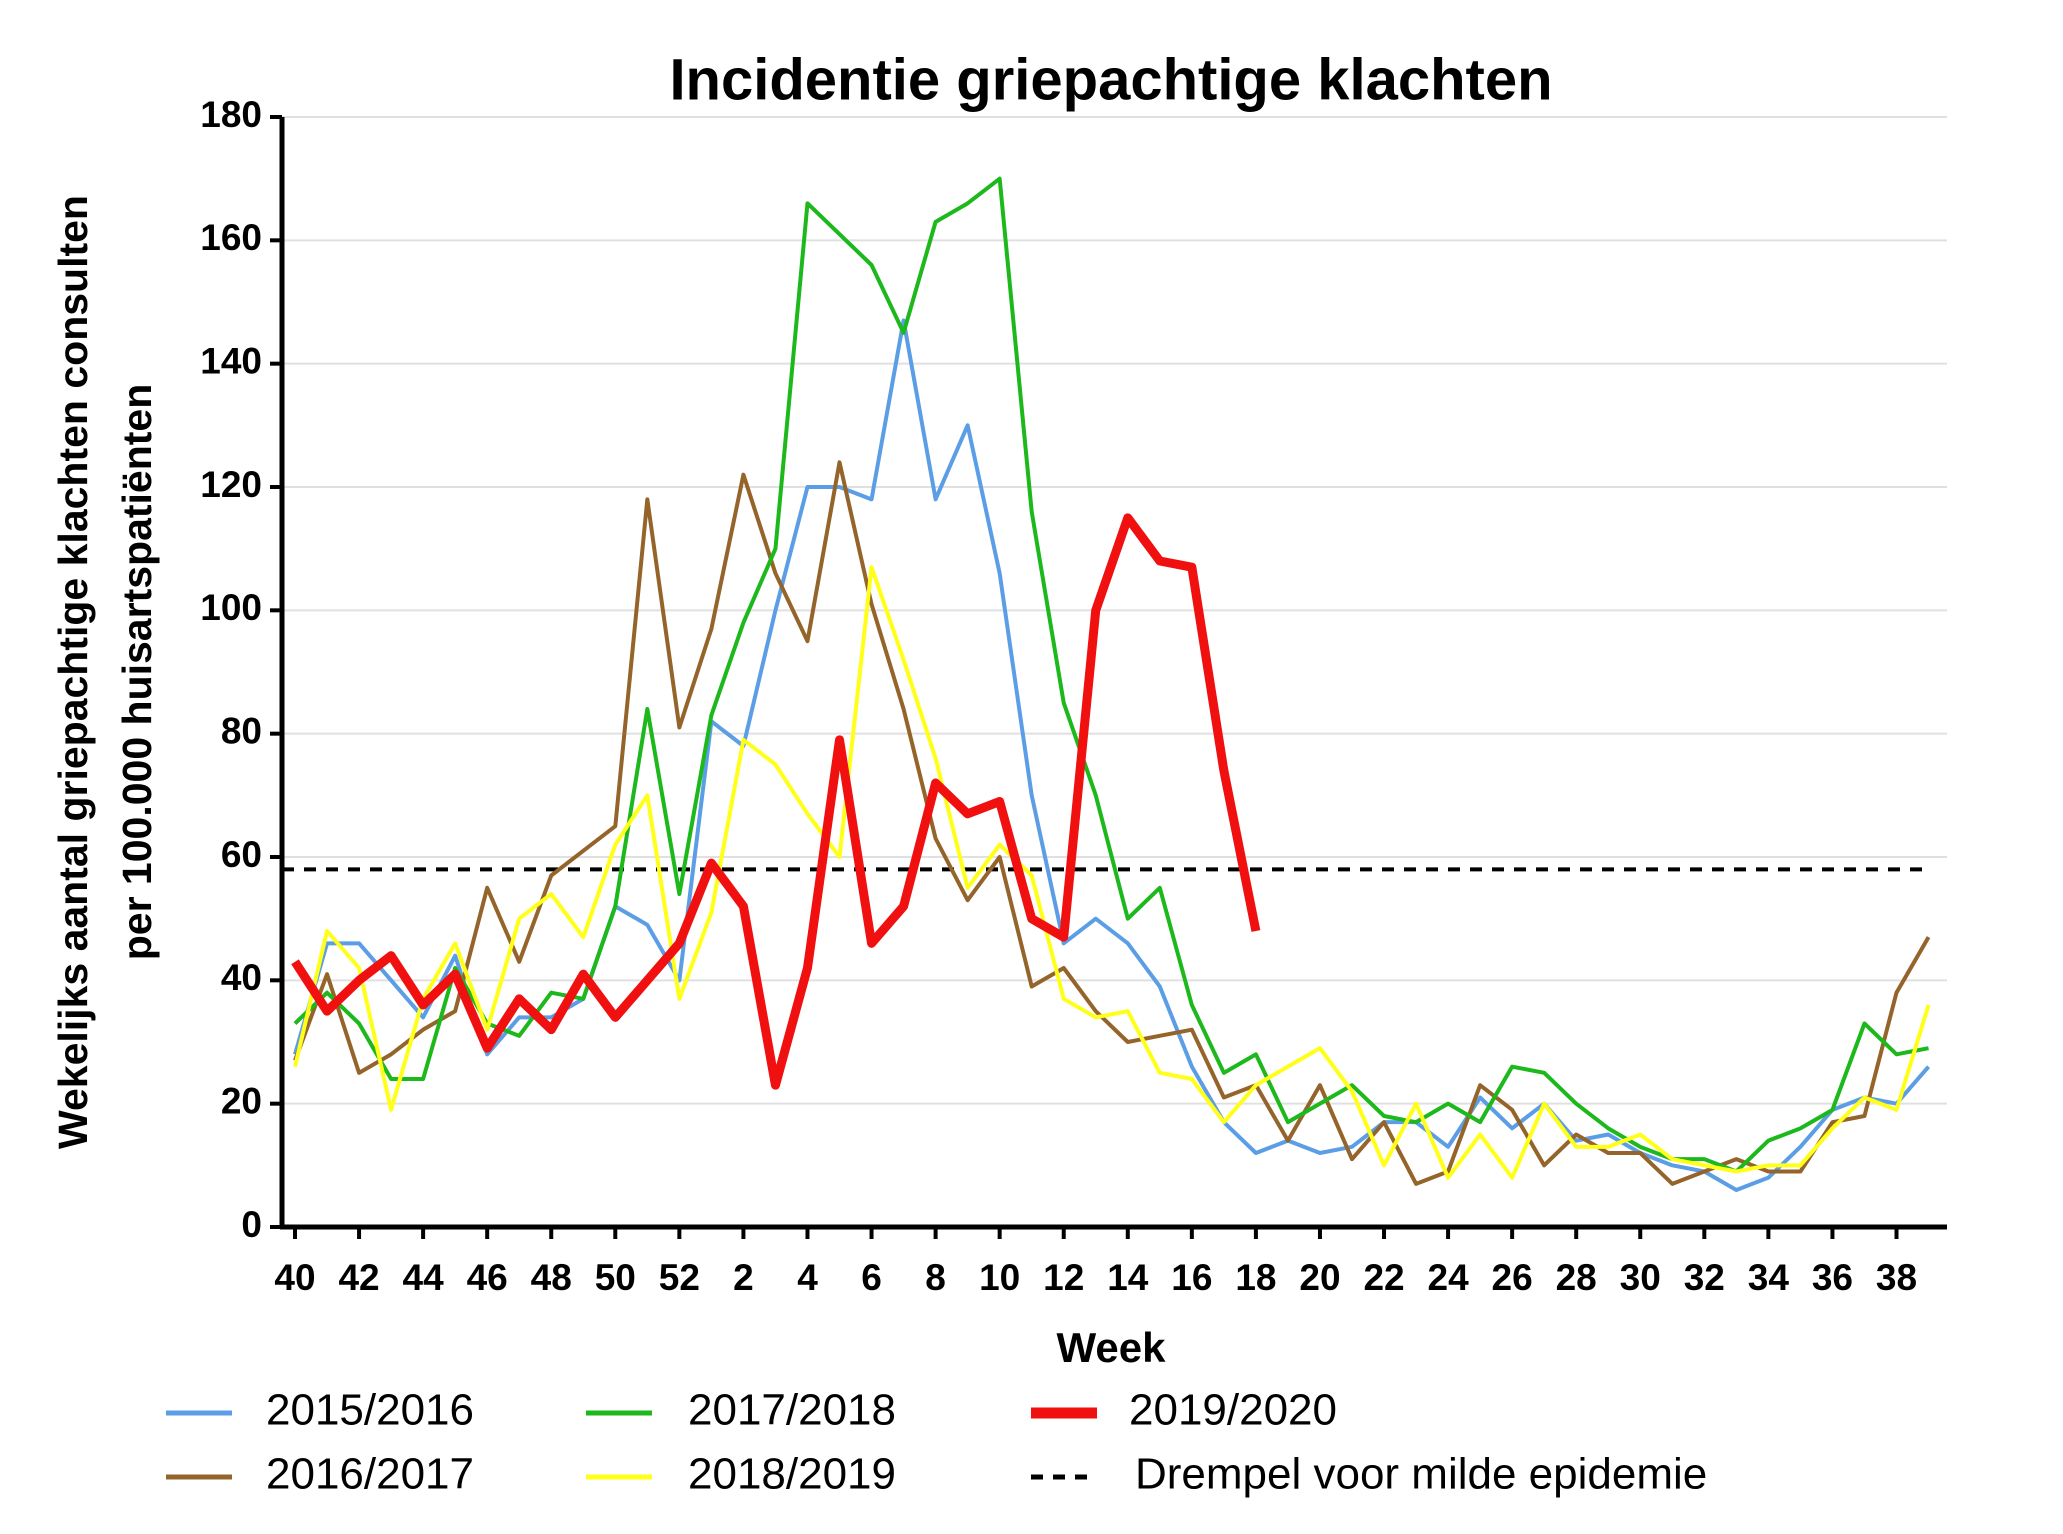 Image resolution: width=2063 pixels, height=1534 pixels. I want to click on y-tick-label: 100, so click(231, 607).